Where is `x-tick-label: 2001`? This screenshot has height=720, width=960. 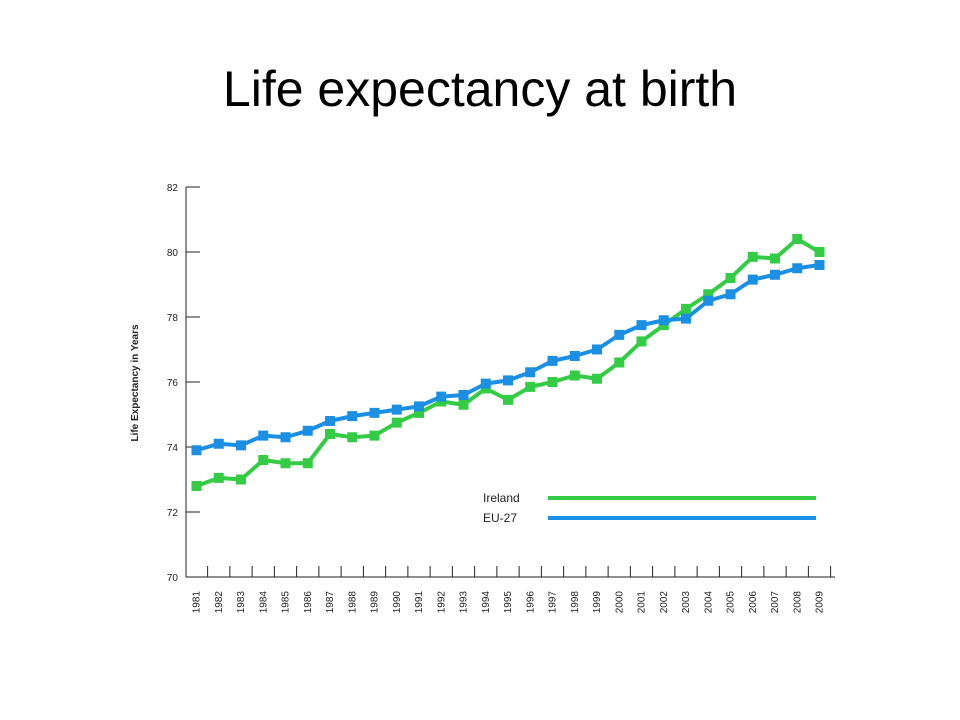 x-tick-label: 2001 is located at coordinates (642, 602).